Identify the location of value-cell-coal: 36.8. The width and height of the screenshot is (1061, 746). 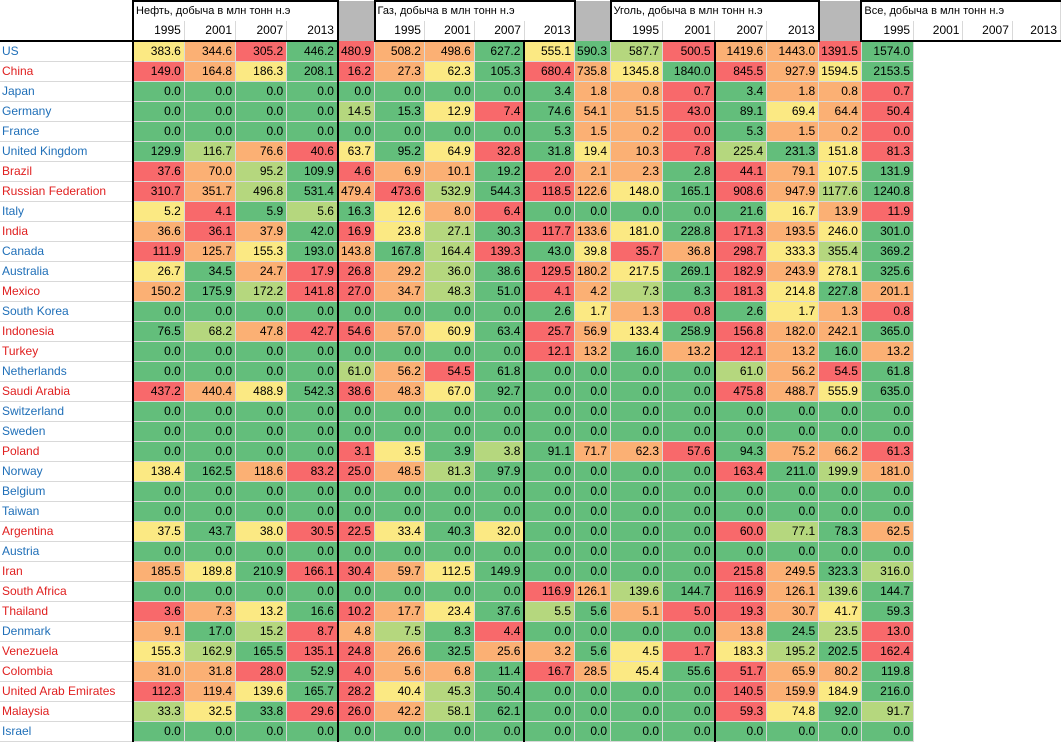
(689, 251).